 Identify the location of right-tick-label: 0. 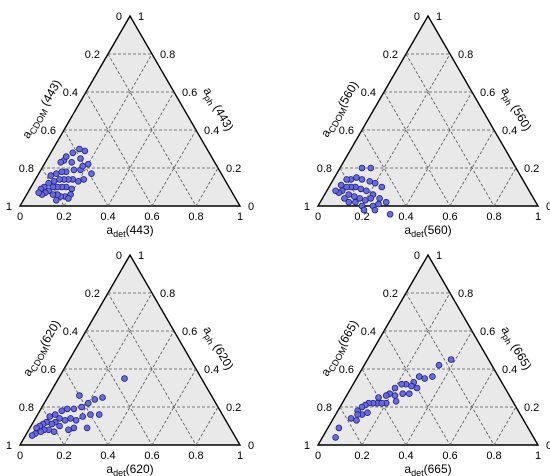
(251, 207).